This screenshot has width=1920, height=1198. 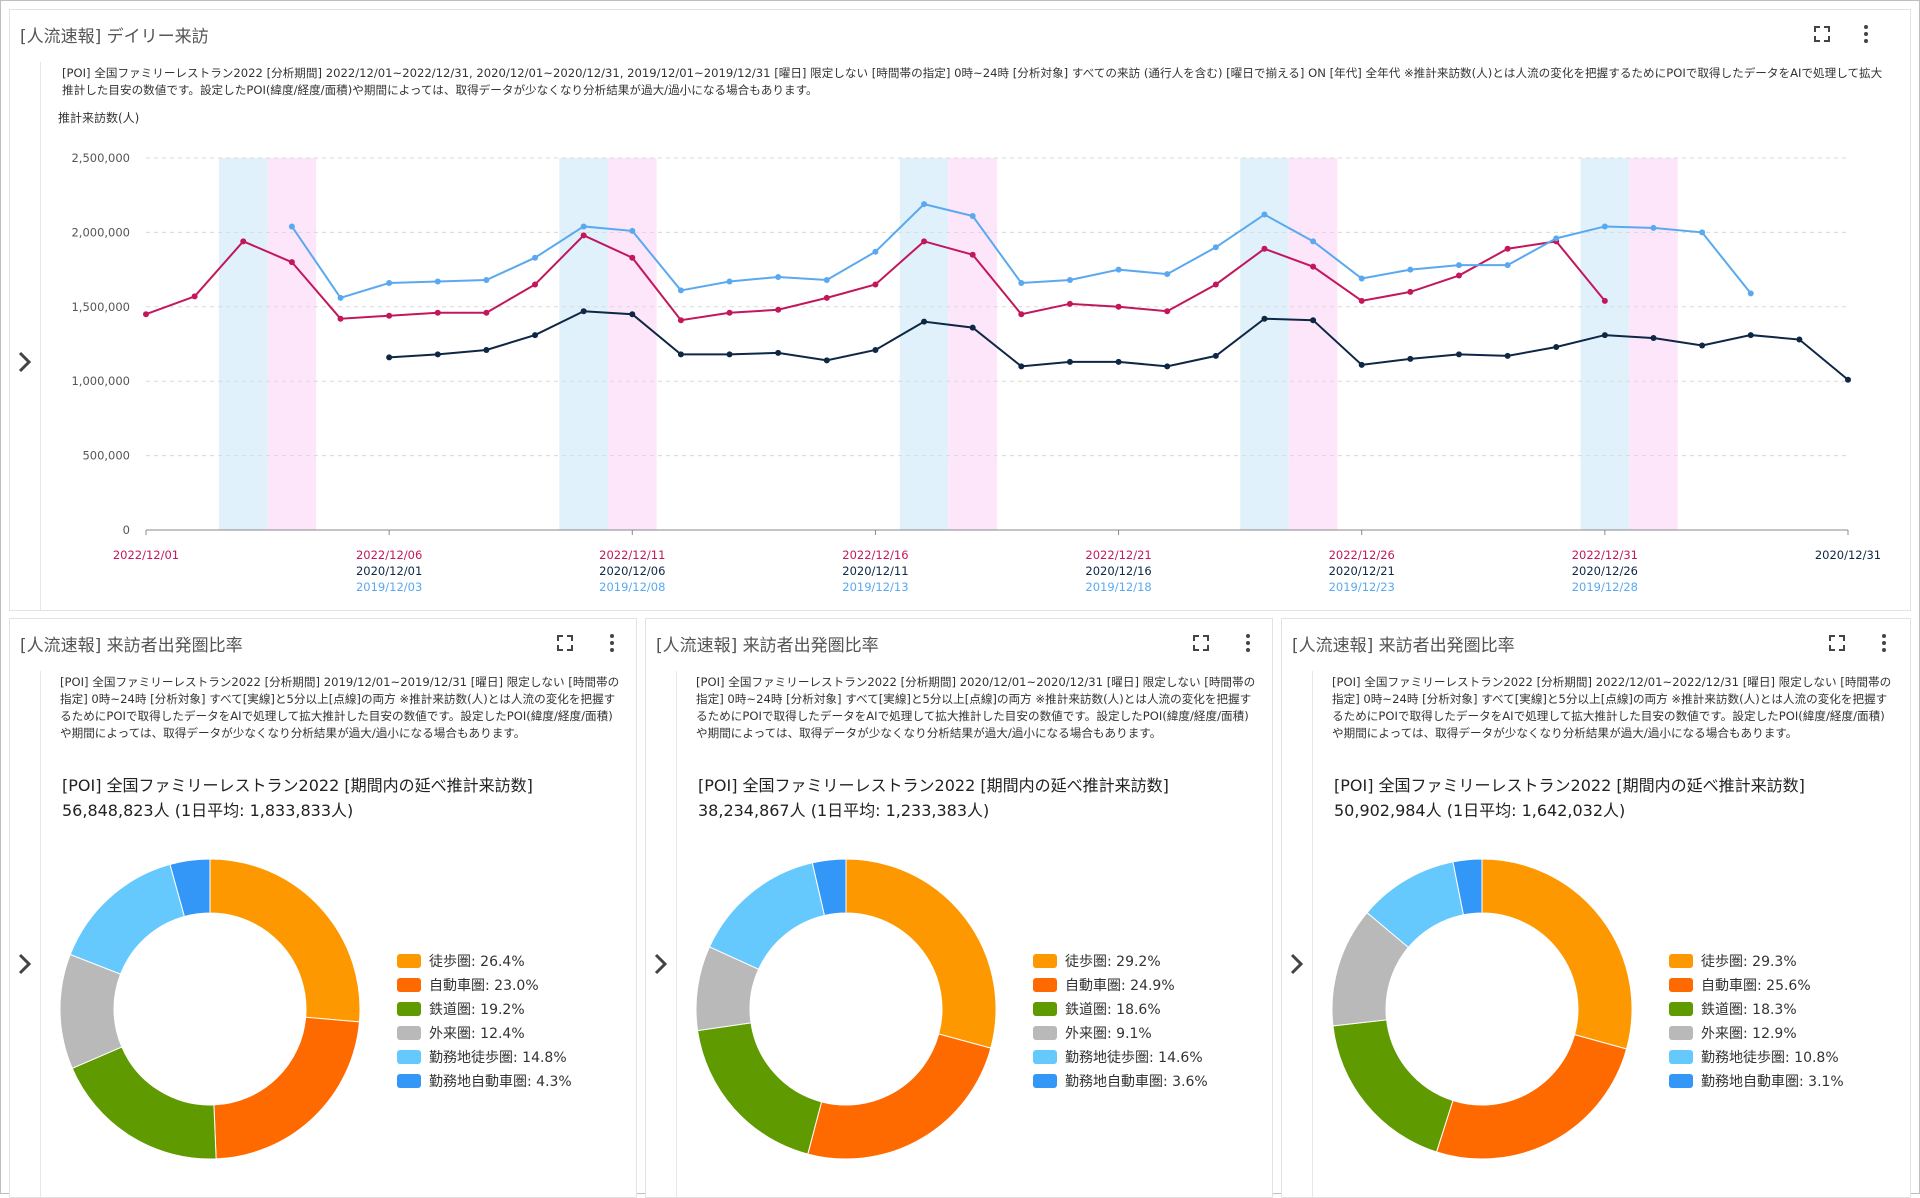 What do you see at coordinates (484, 1033) in the screenshot?
I see `legend-item: 外来圏: 12.4%` at bounding box center [484, 1033].